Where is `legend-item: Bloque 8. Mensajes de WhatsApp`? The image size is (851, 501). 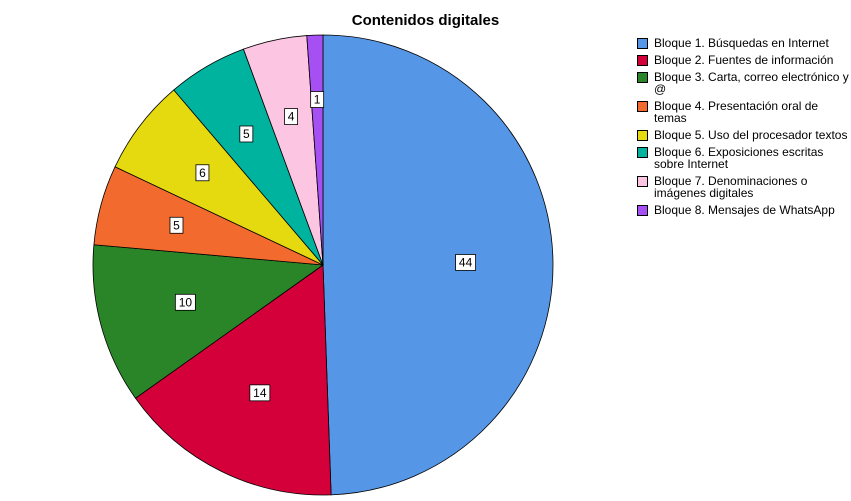
legend-item: Bloque 8. Mensajes de WhatsApp is located at coordinates (743, 210).